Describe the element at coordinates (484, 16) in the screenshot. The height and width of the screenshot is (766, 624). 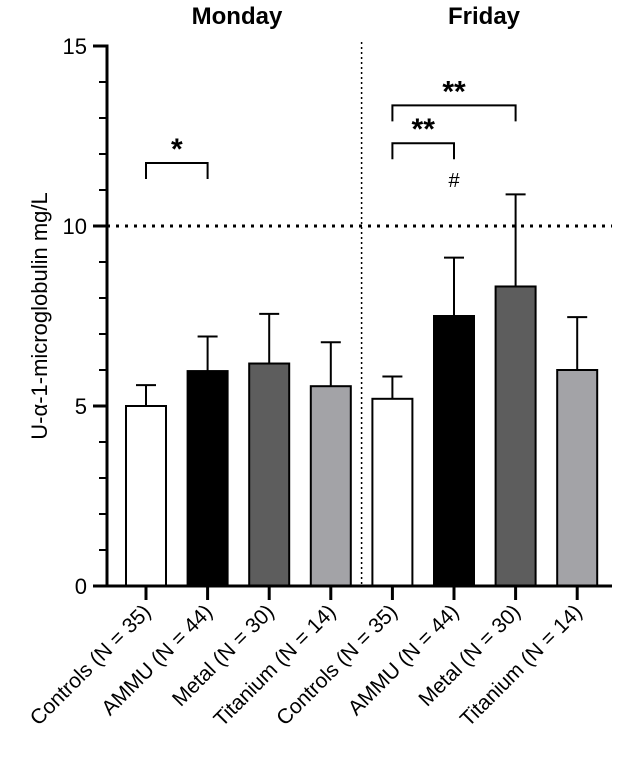
I see `group-title-friday: Friday` at that location.